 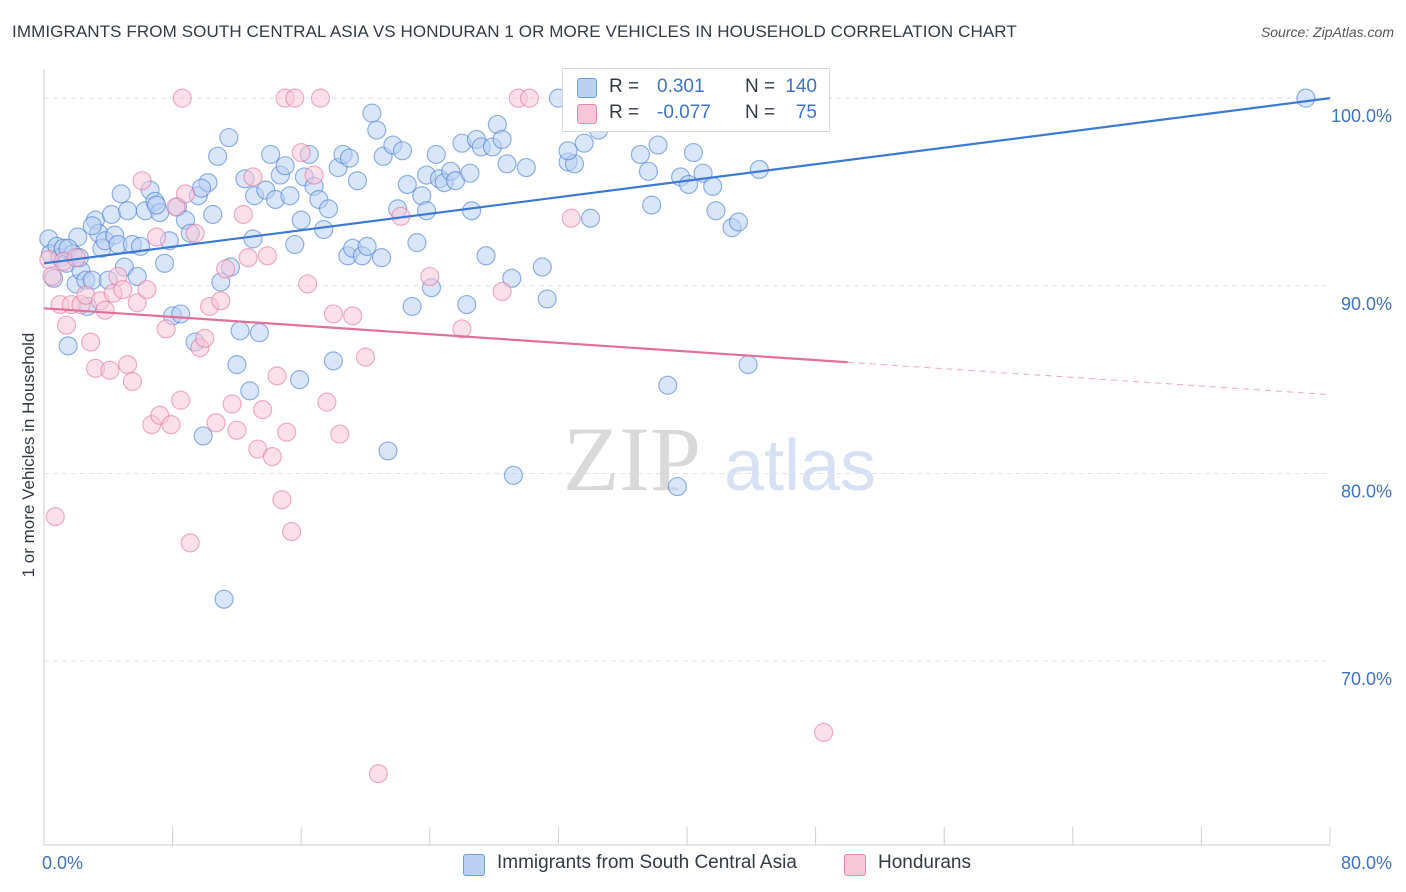 What do you see at coordinates (1327, 32) in the screenshot?
I see `chart-source: Source: ZipAtlas.com` at bounding box center [1327, 32].